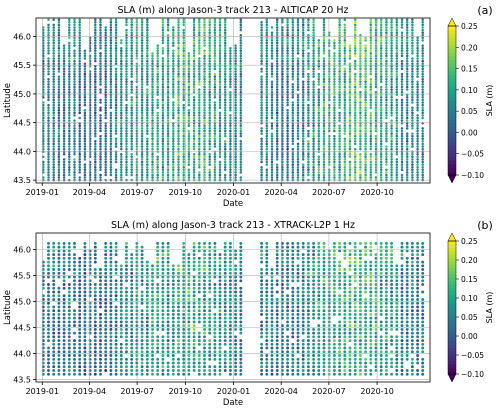 This screenshot has height=413, width=500. Describe the element at coordinates (484, 10) in the screenshot. I see `panel-label: (a)` at that location.